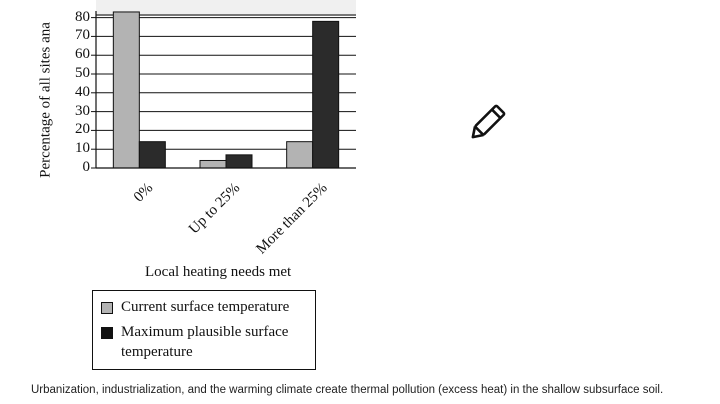 The height and width of the screenshot is (404, 720). I want to click on y-tick-label-10: 10, so click(82, 148).